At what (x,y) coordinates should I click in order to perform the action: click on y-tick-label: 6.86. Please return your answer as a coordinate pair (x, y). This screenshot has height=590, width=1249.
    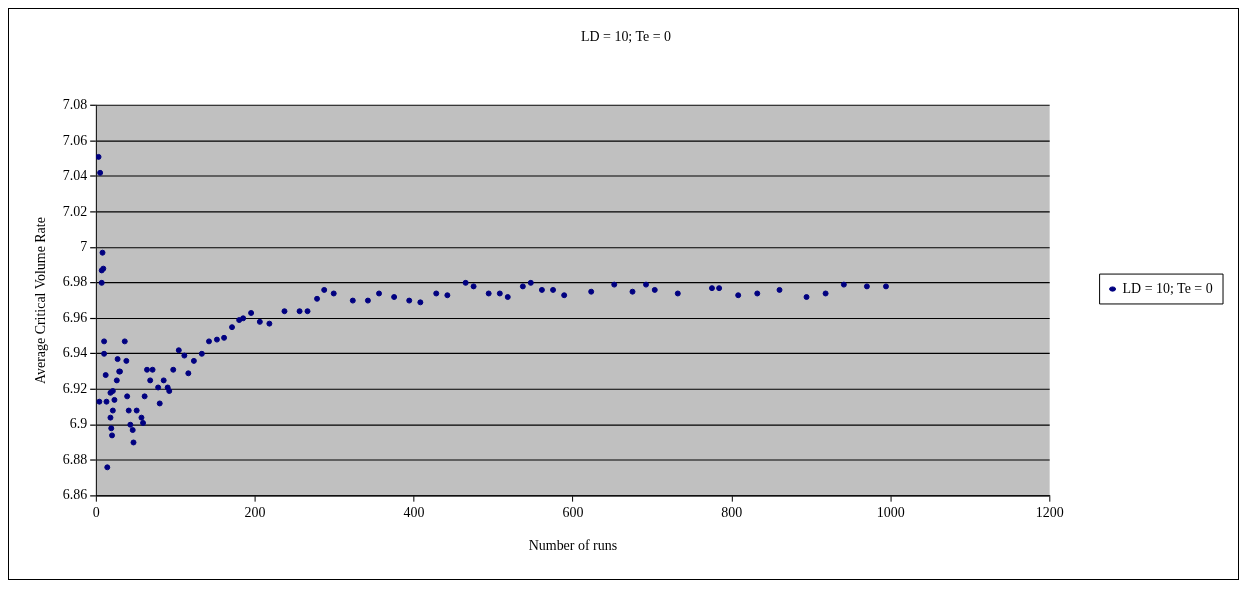
    Looking at the image, I should click on (75, 495).